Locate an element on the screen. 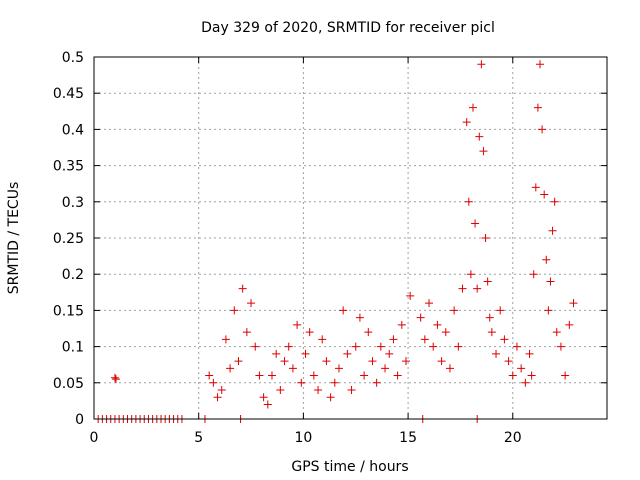  y-tick-label: 0.3 is located at coordinates (73, 203).